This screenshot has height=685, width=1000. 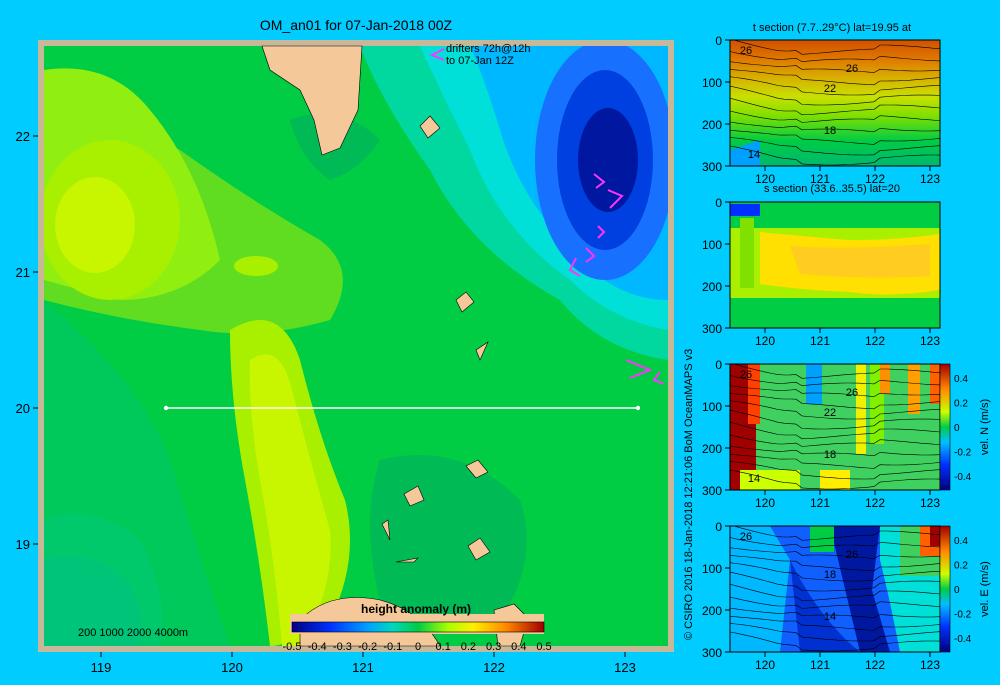 What do you see at coordinates (23, 136) in the screenshot?
I see `map-y-tick-label: 22` at bounding box center [23, 136].